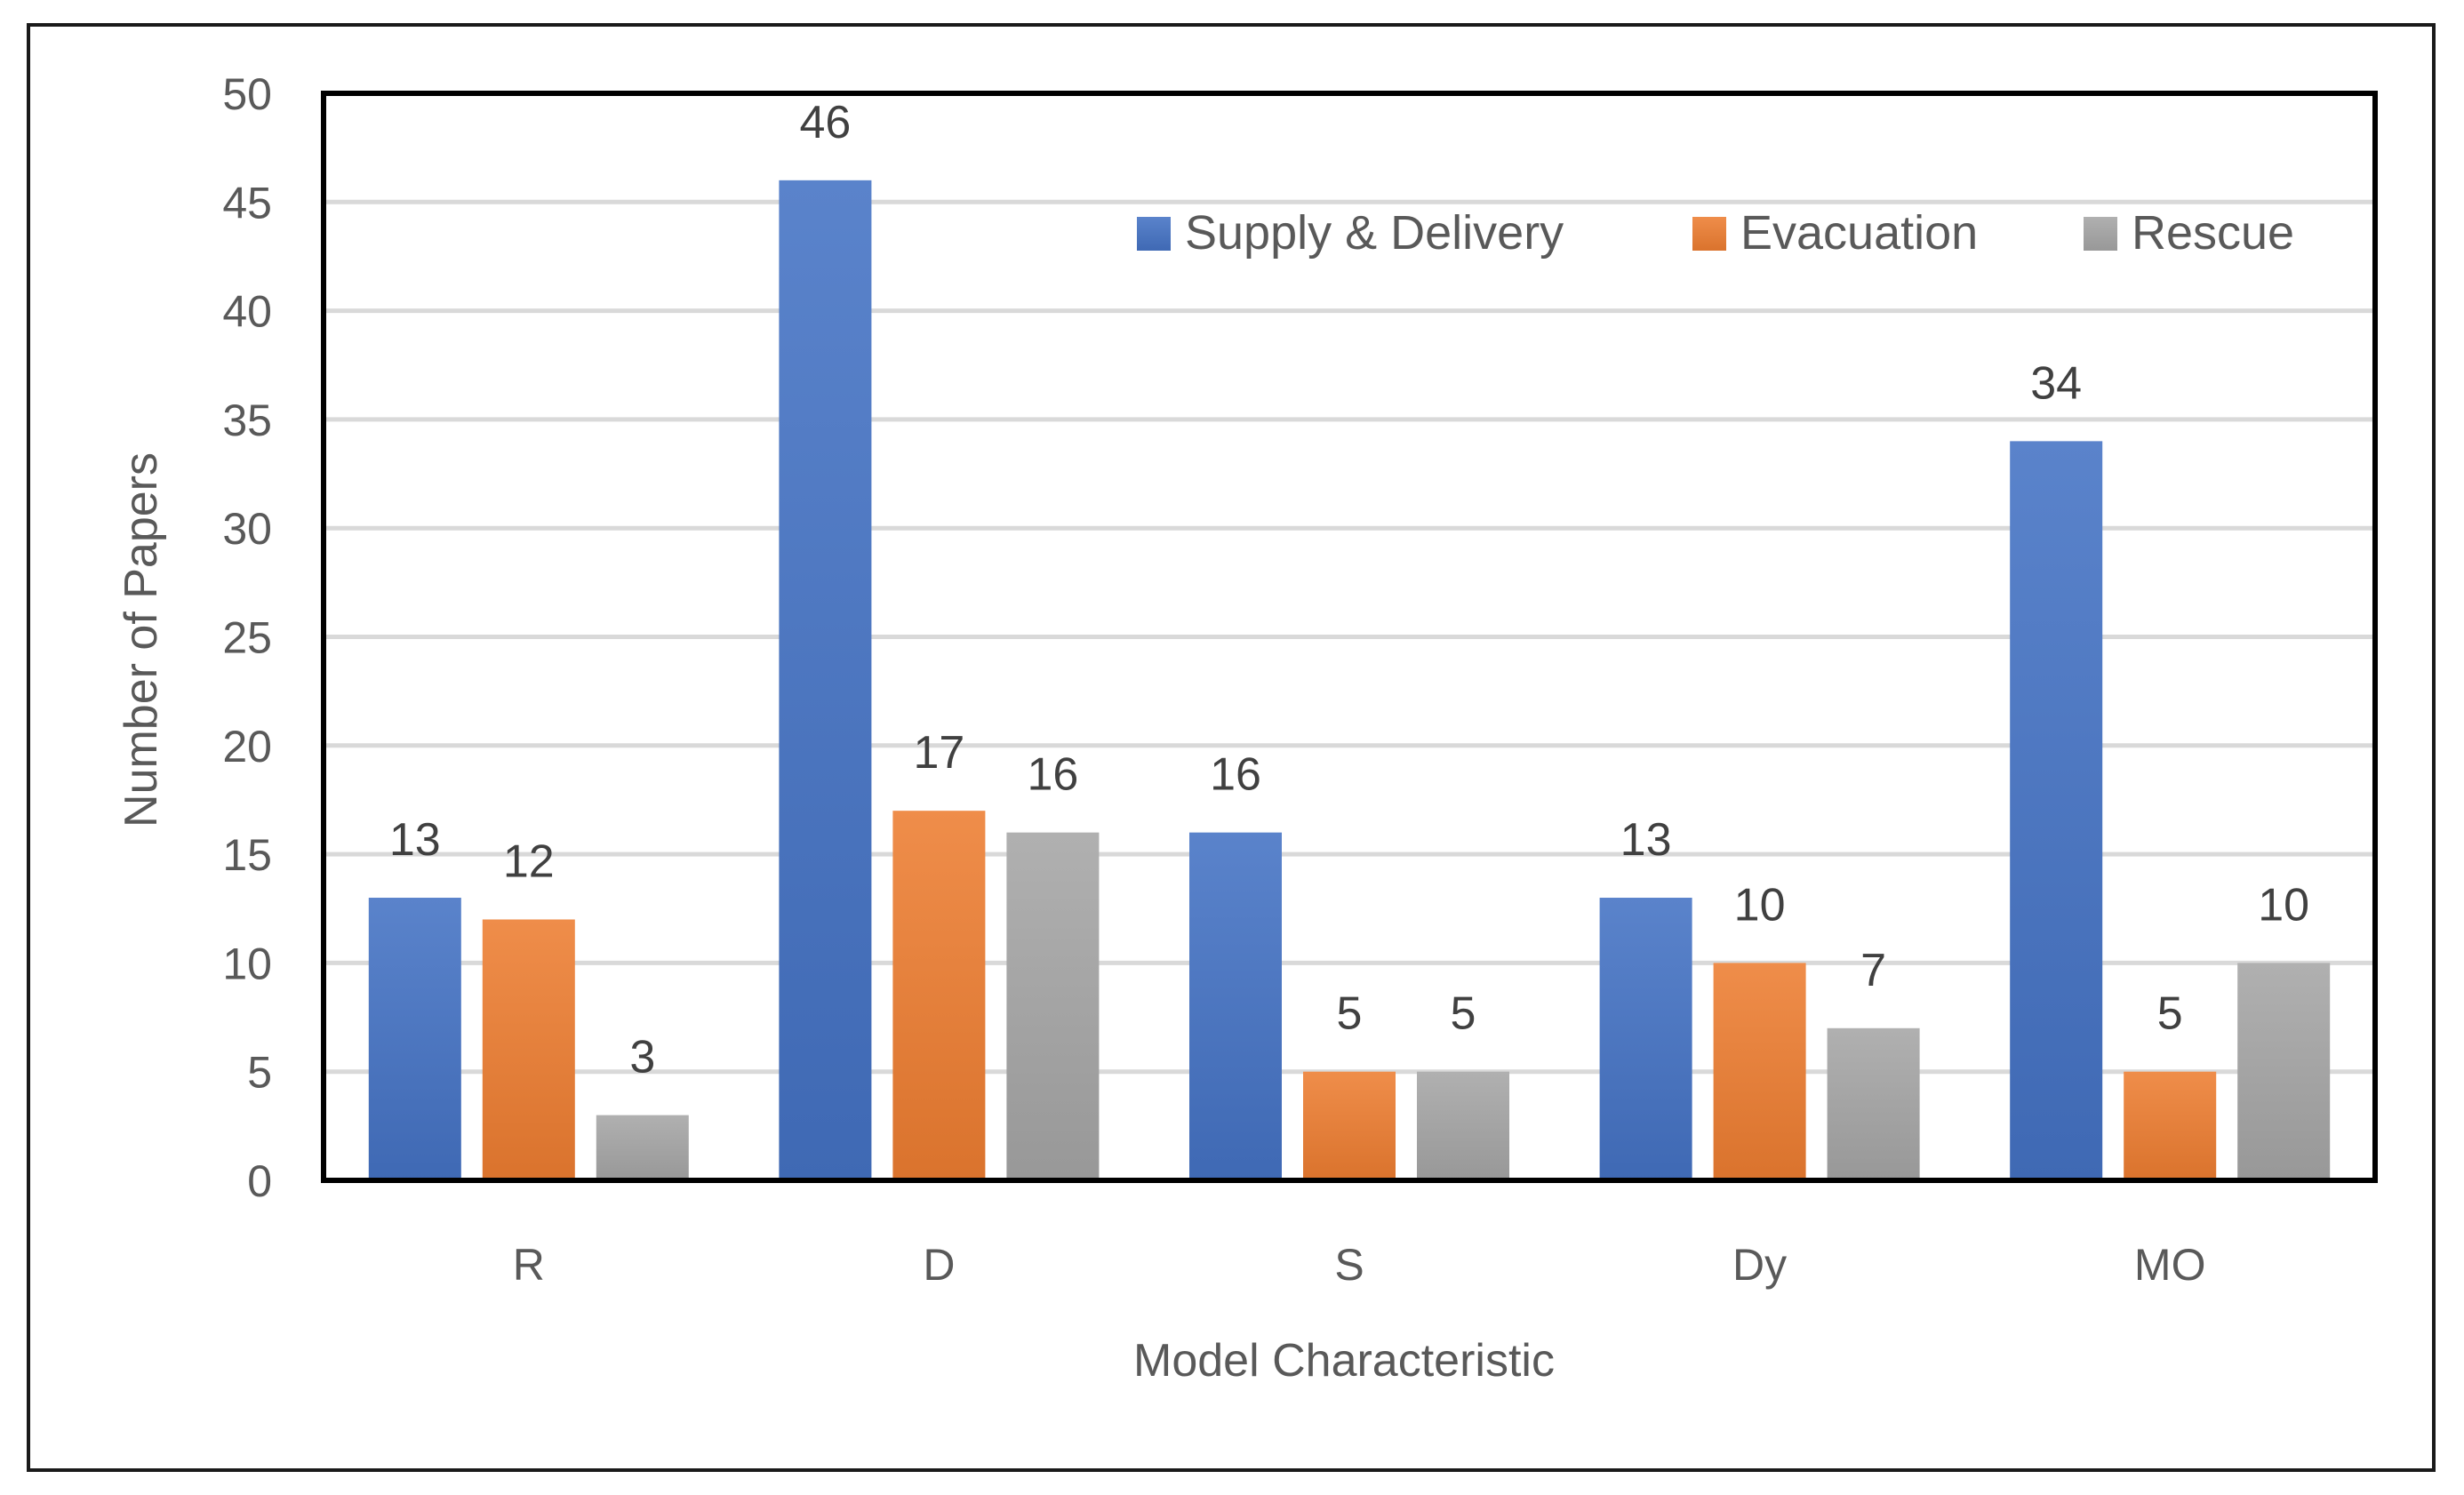  I want to click on x-category-label: S, so click(1349, 1265).